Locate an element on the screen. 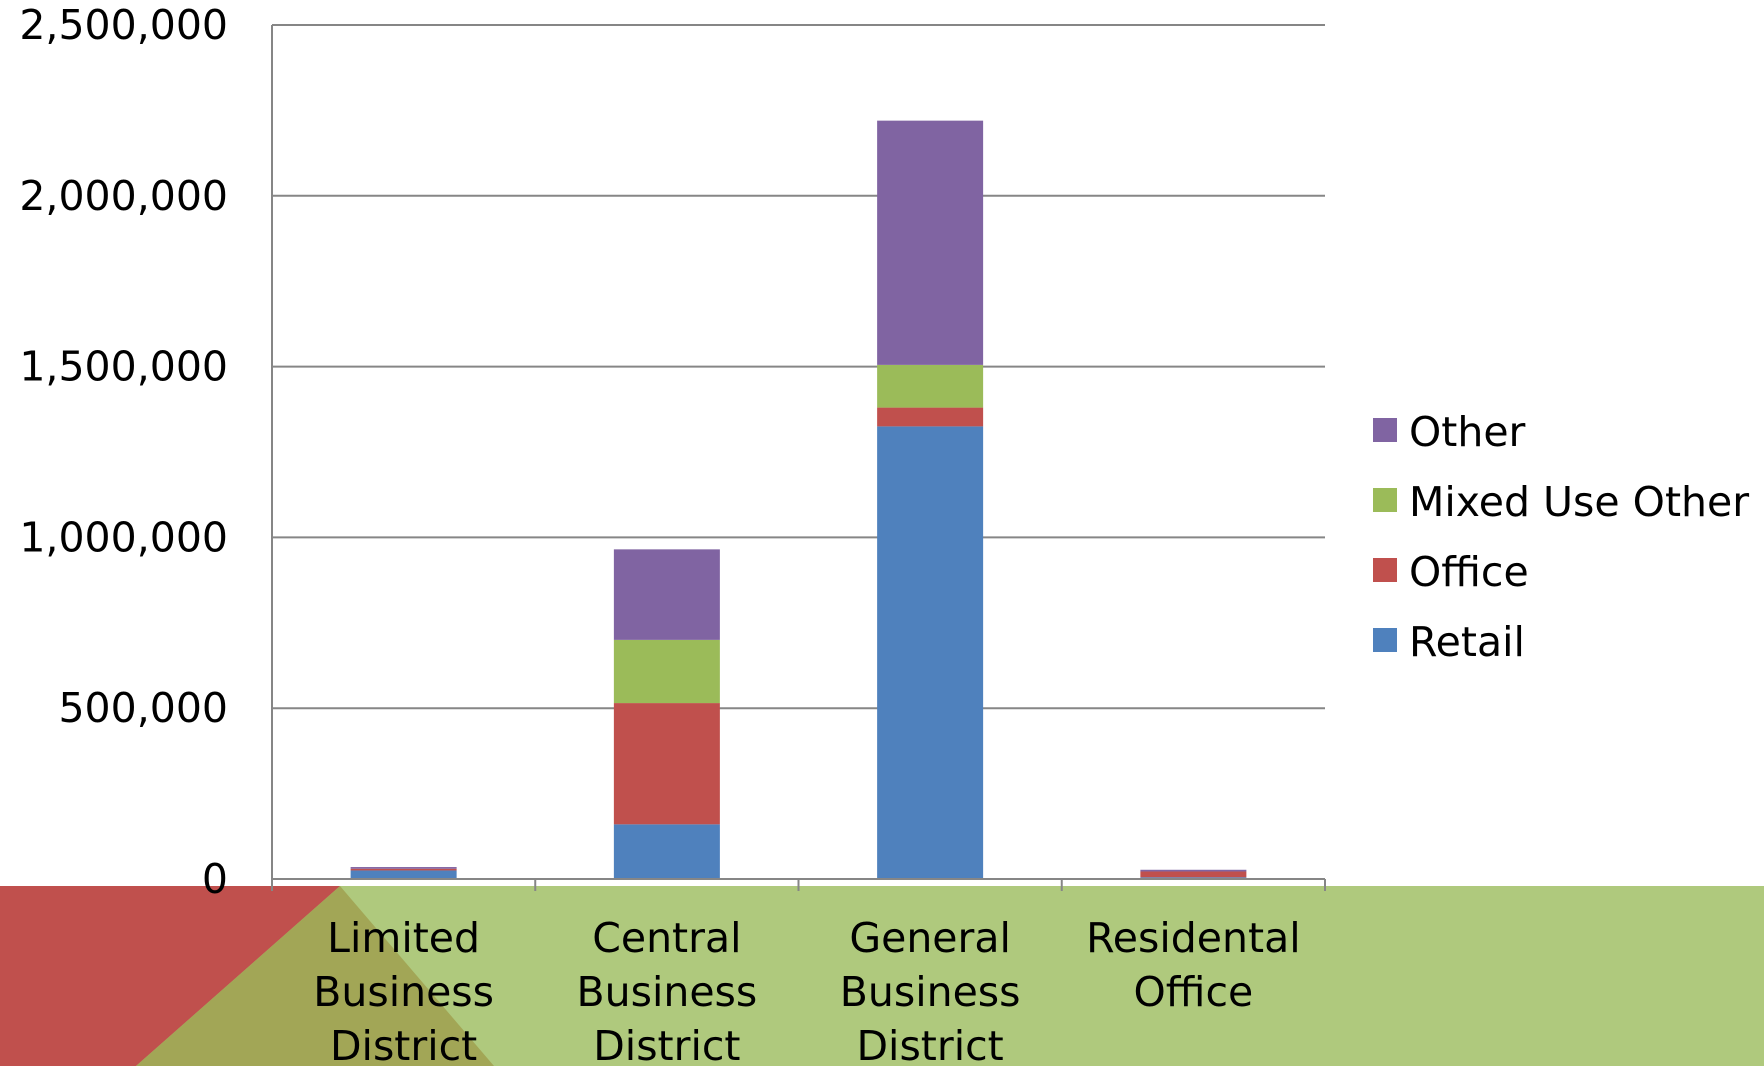 The width and height of the screenshot is (1764, 1066). footer-accent-red is located at coordinates (170, 976).